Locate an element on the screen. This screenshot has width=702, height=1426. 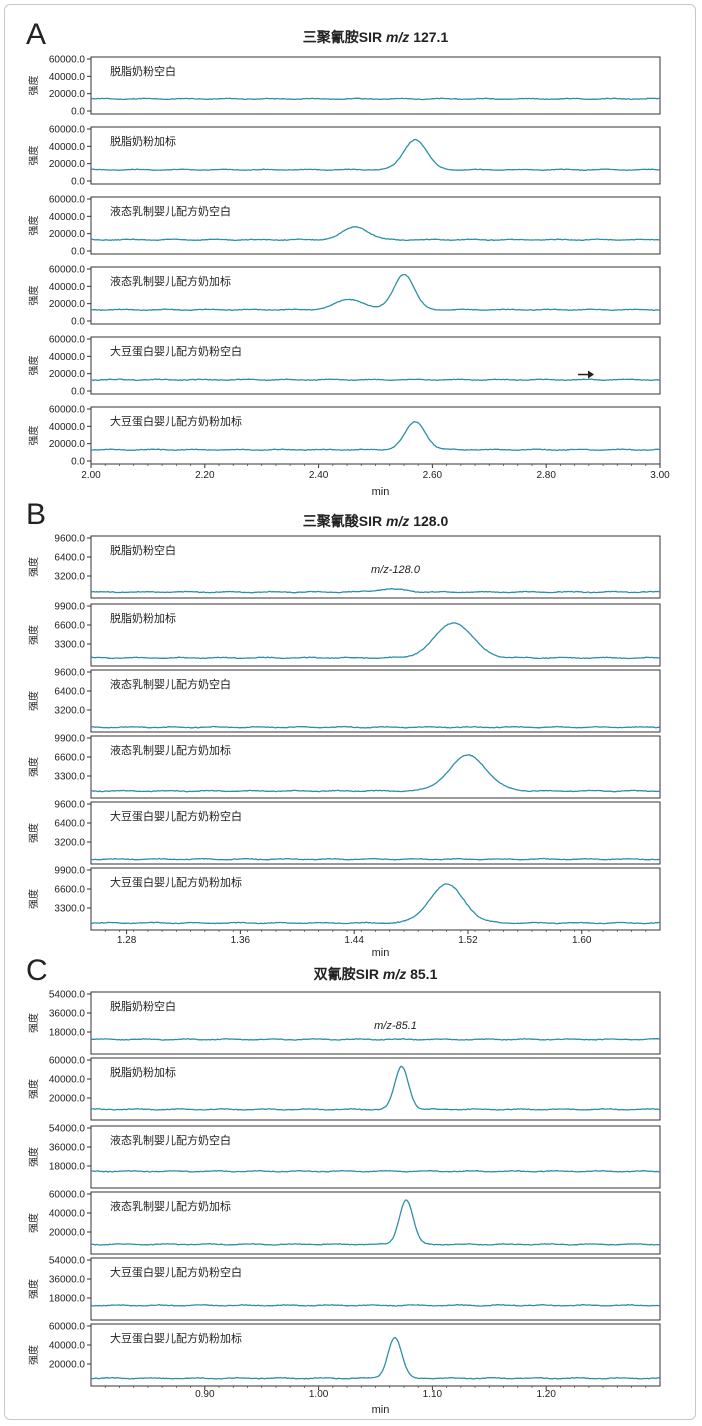
x-axis-label: min is located at coordinates (381, 492).